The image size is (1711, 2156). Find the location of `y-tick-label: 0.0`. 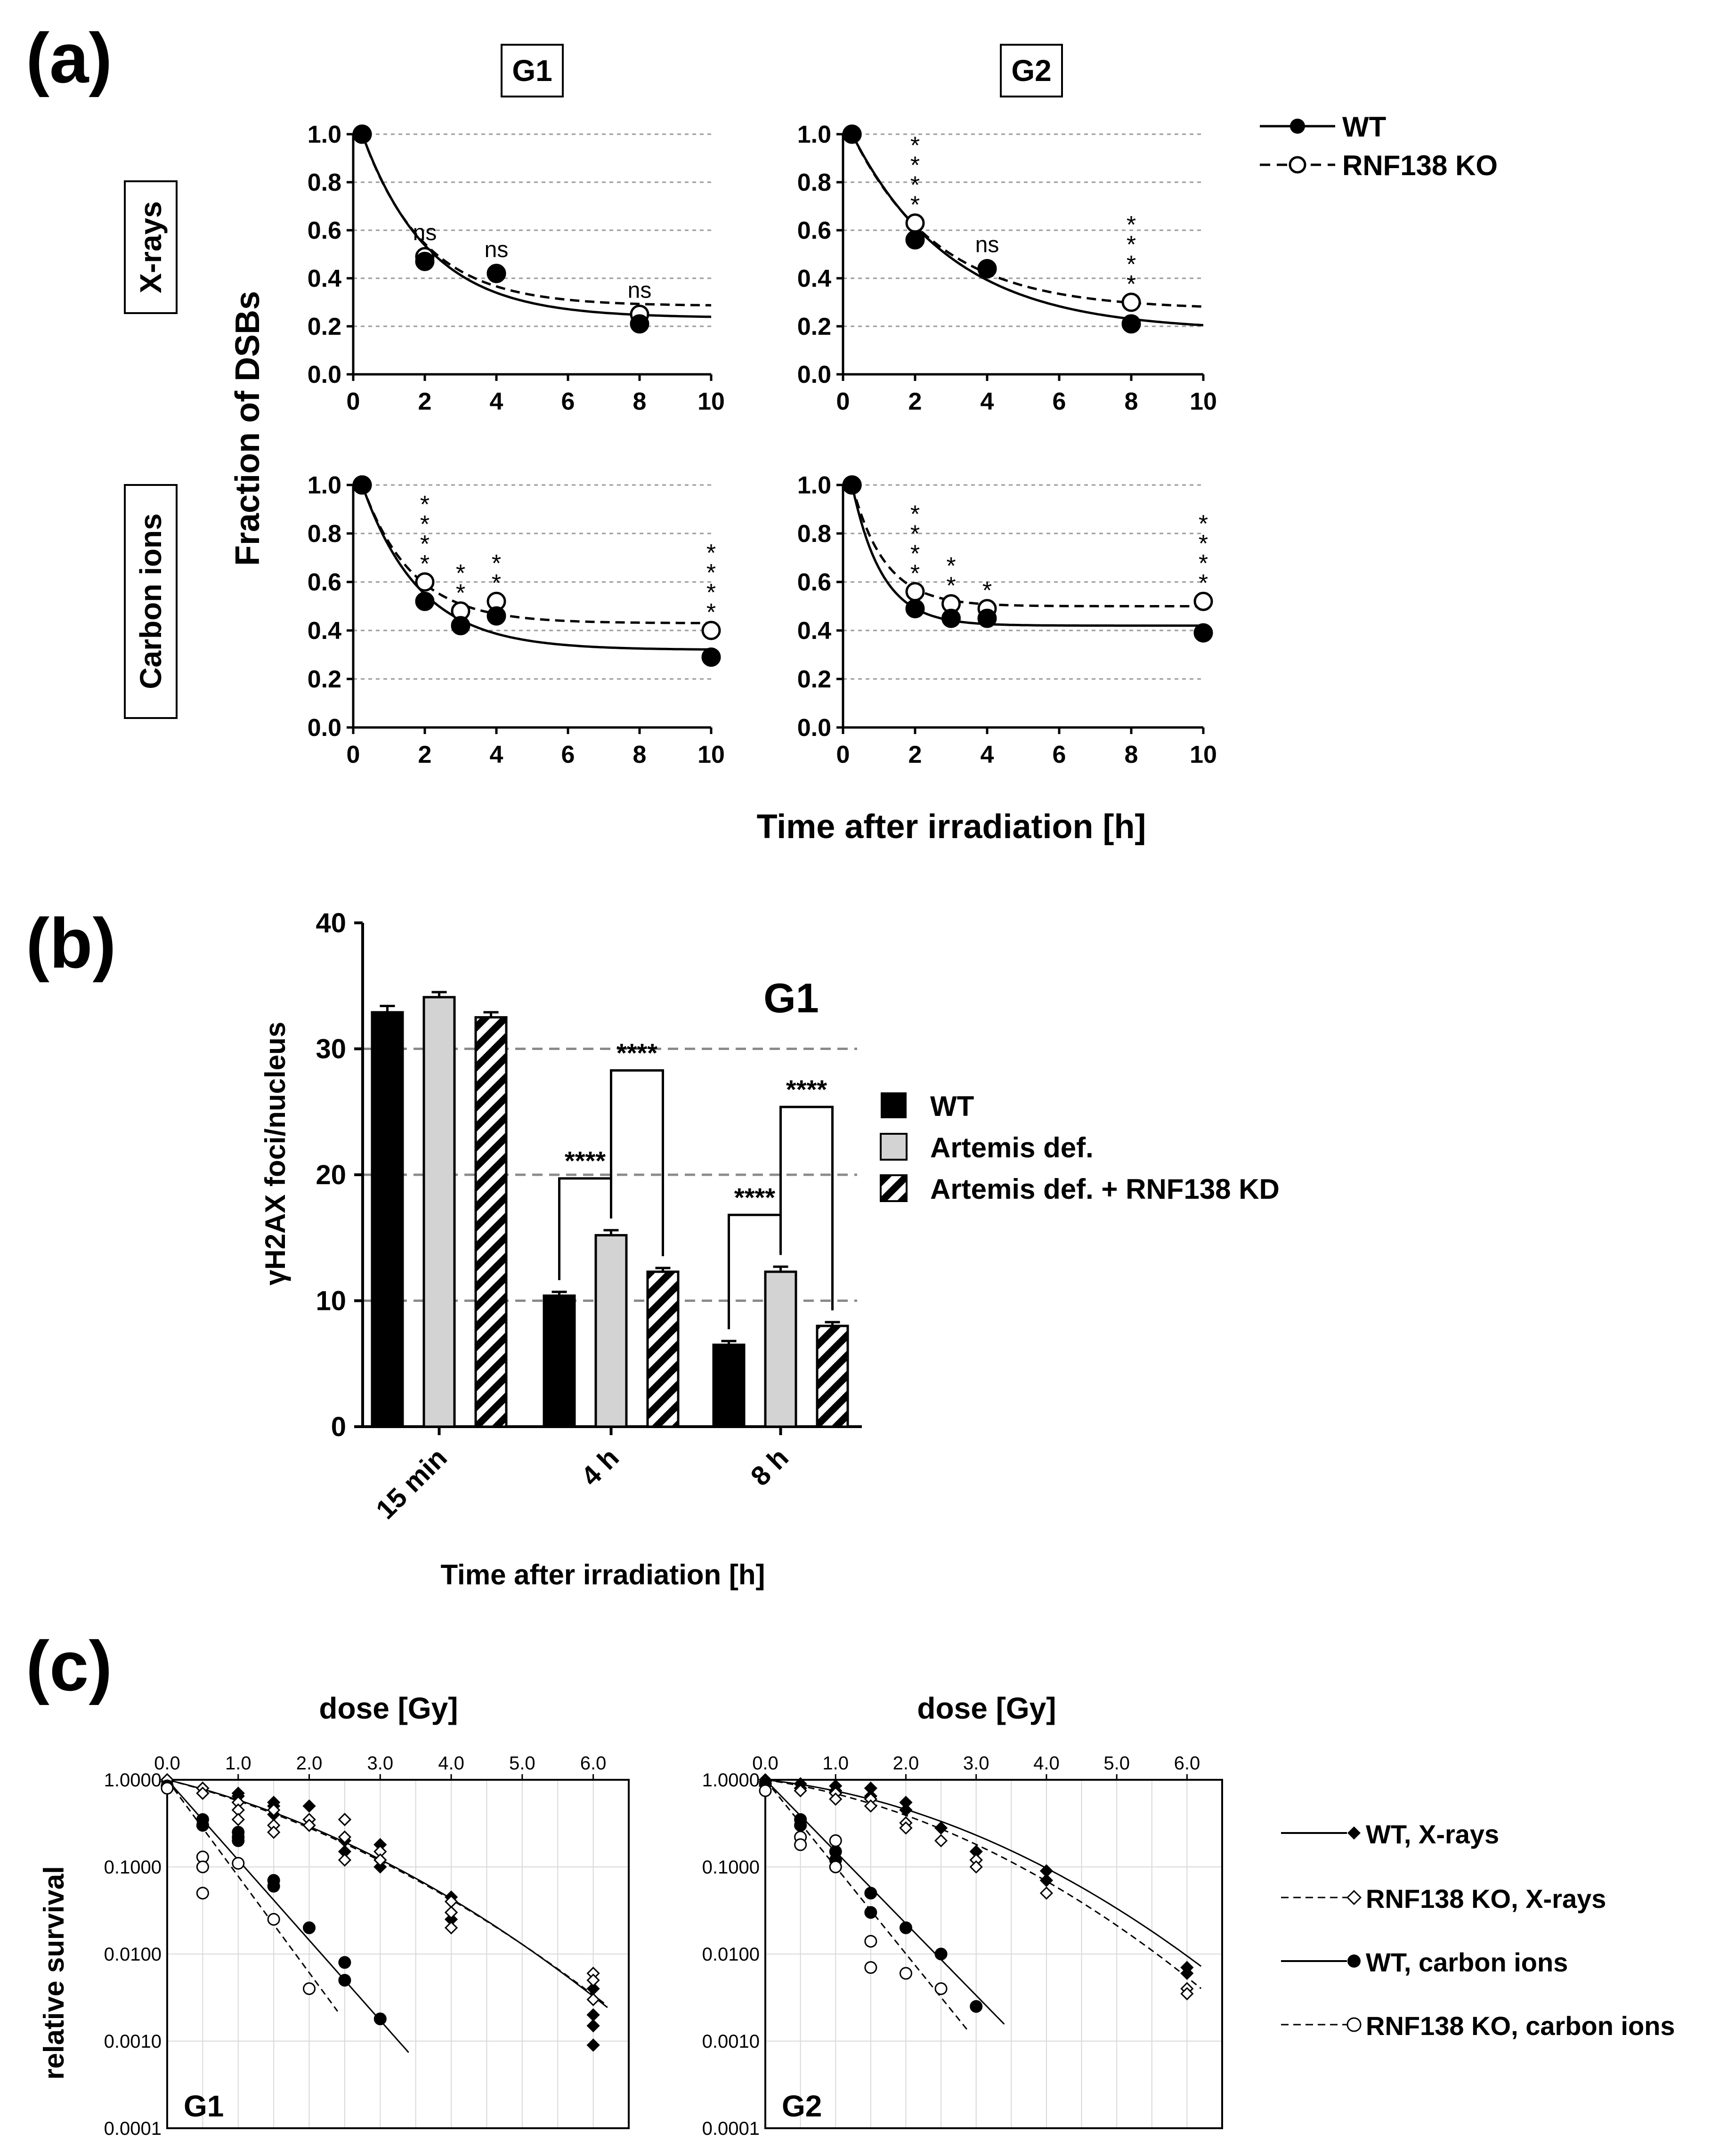

y-tick-label: 0.0 is located at coordinates (324, 375).